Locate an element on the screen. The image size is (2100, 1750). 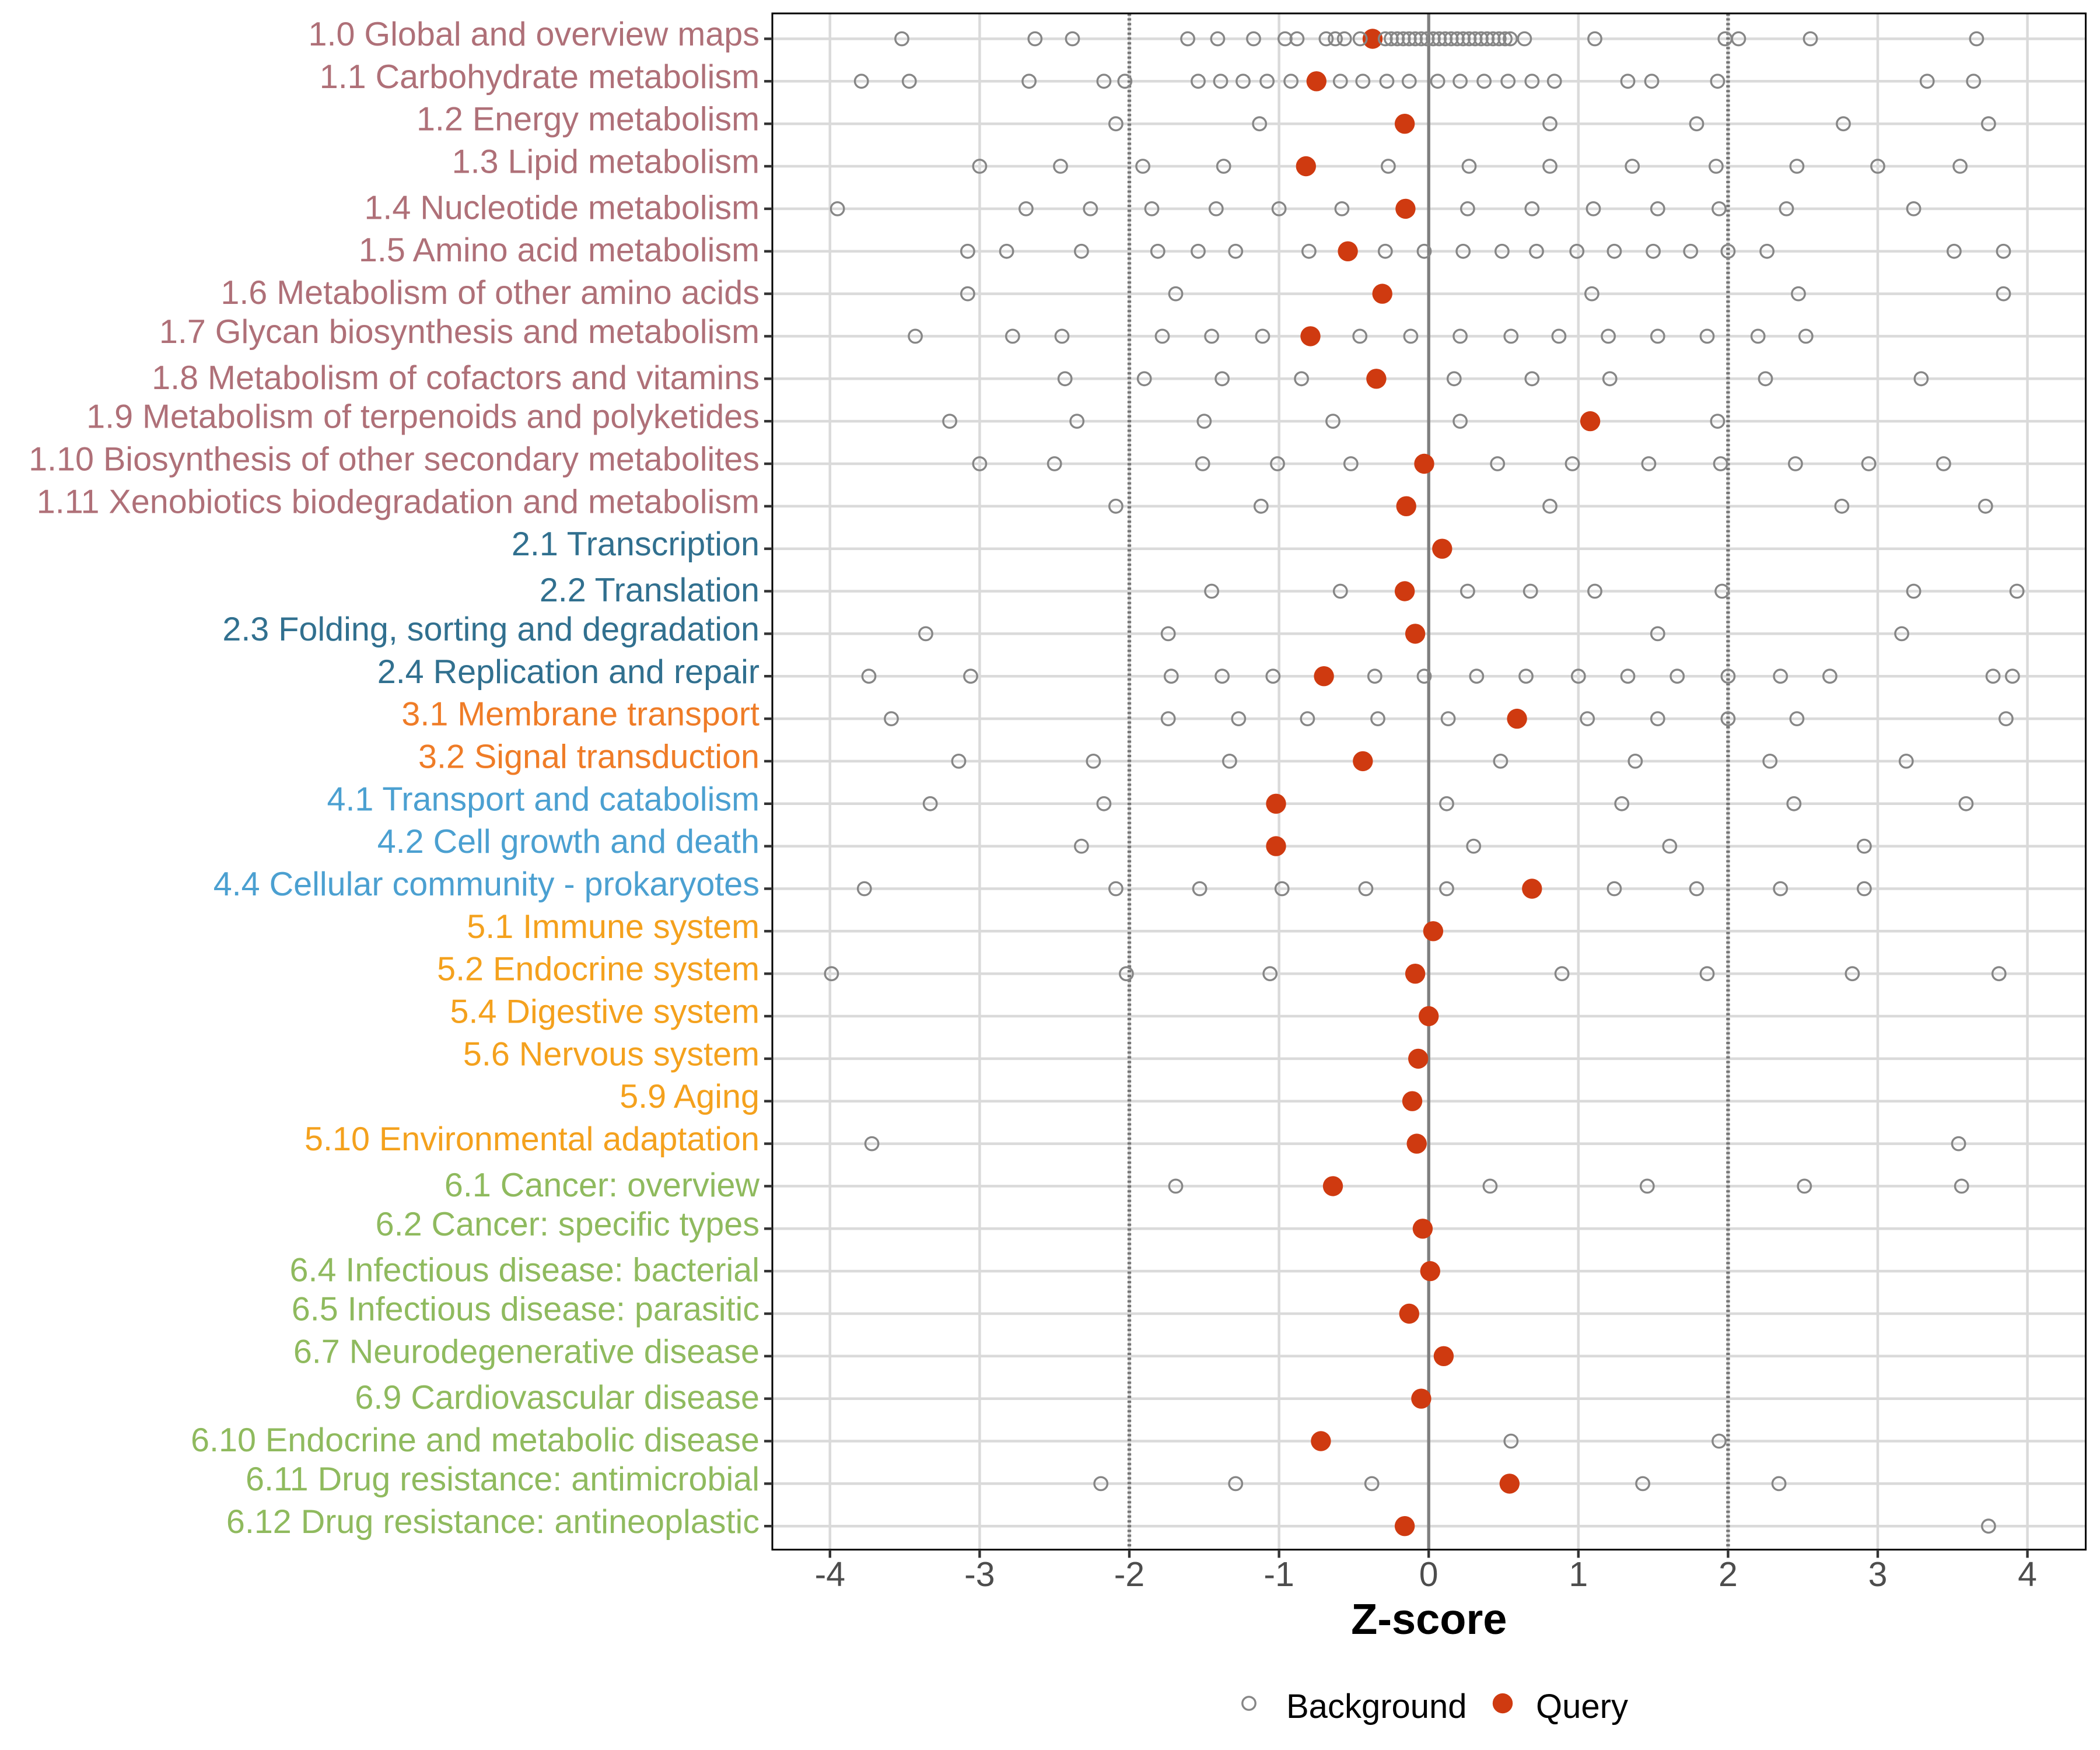
svg-text: 5.1 Immune system is located at coordinates (613, 927).